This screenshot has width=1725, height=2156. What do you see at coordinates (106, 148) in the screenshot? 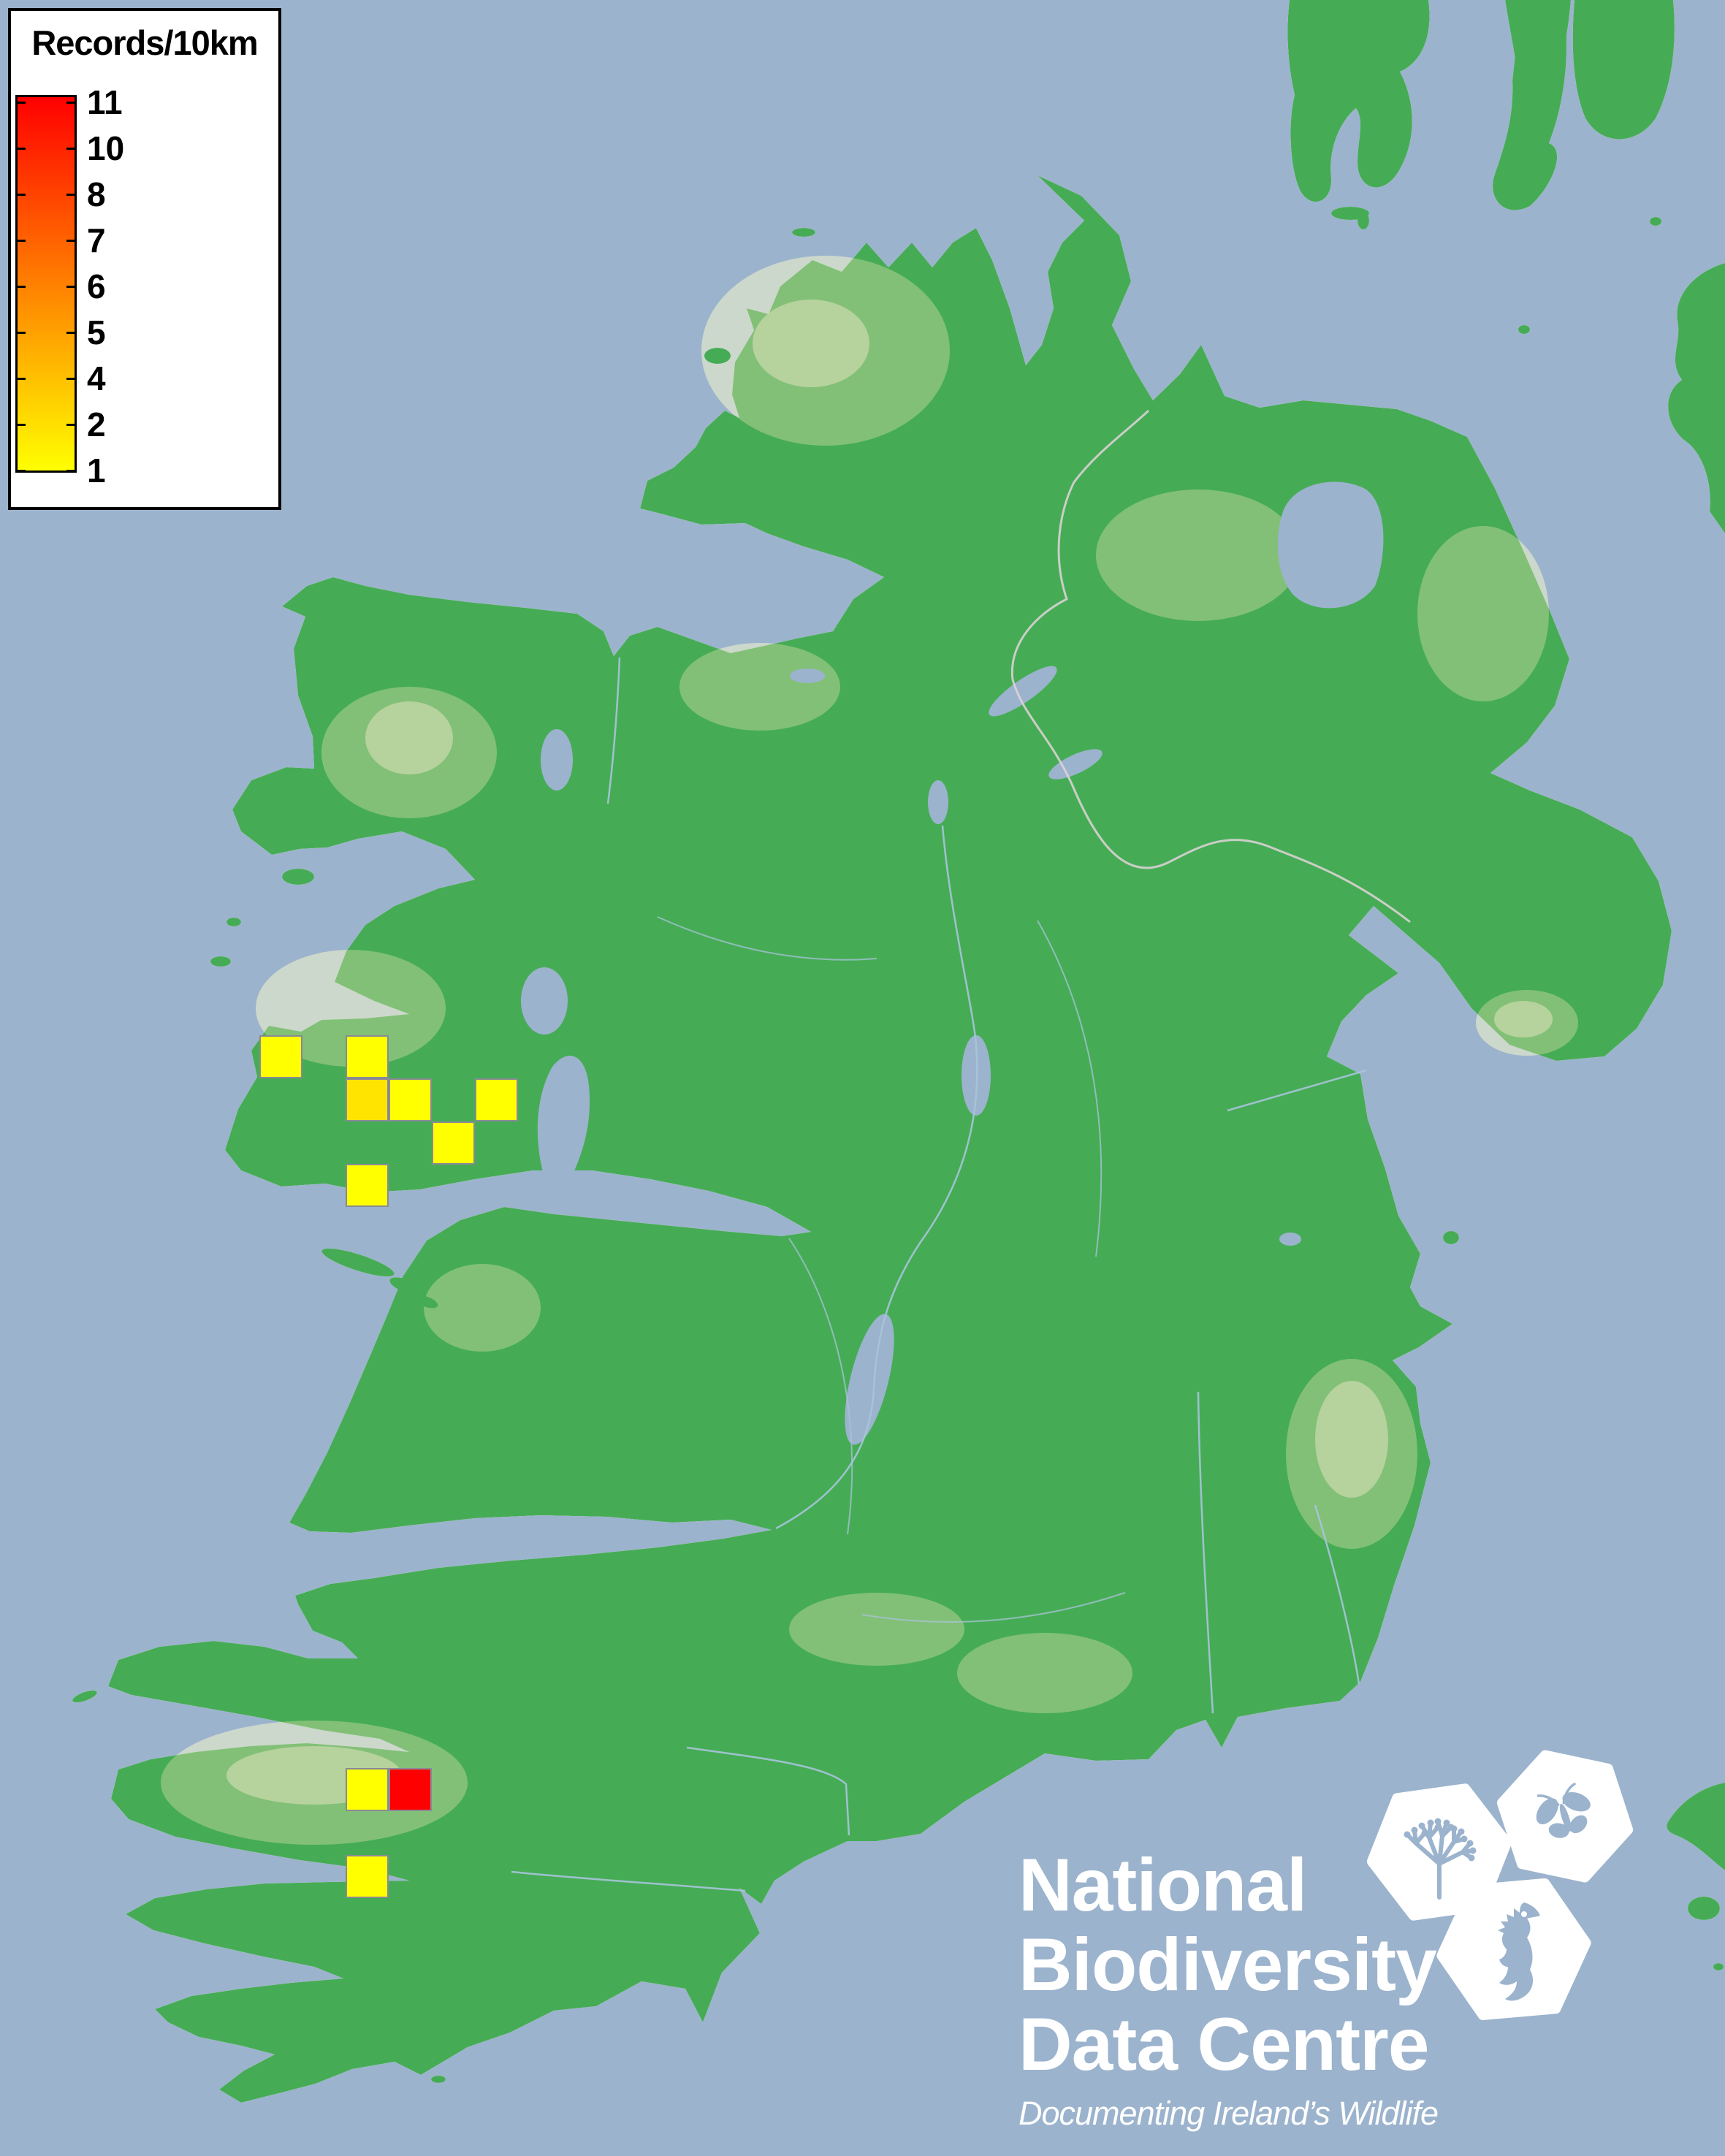
I see `legend-scale-value: 10` at bounding box center [106, 148].